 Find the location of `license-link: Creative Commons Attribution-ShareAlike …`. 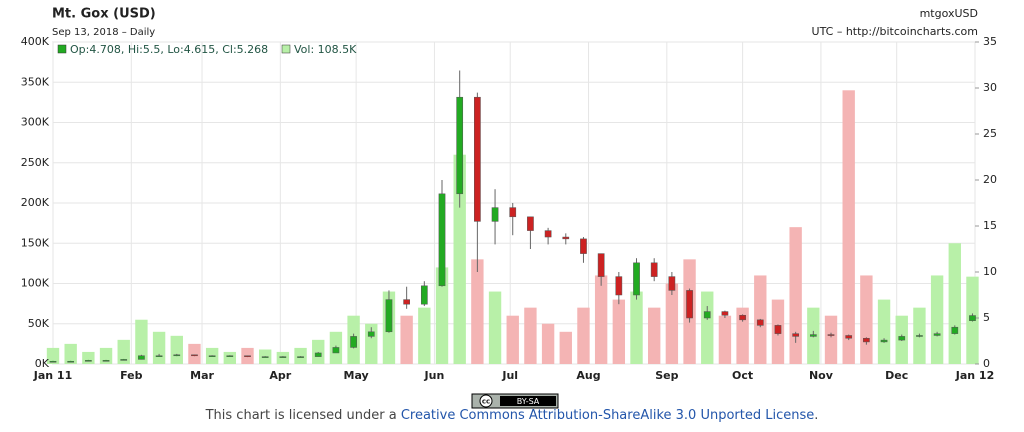

license-link: Creative Commons Attribution-ShareAlike … is located at coordinates (607, 415).